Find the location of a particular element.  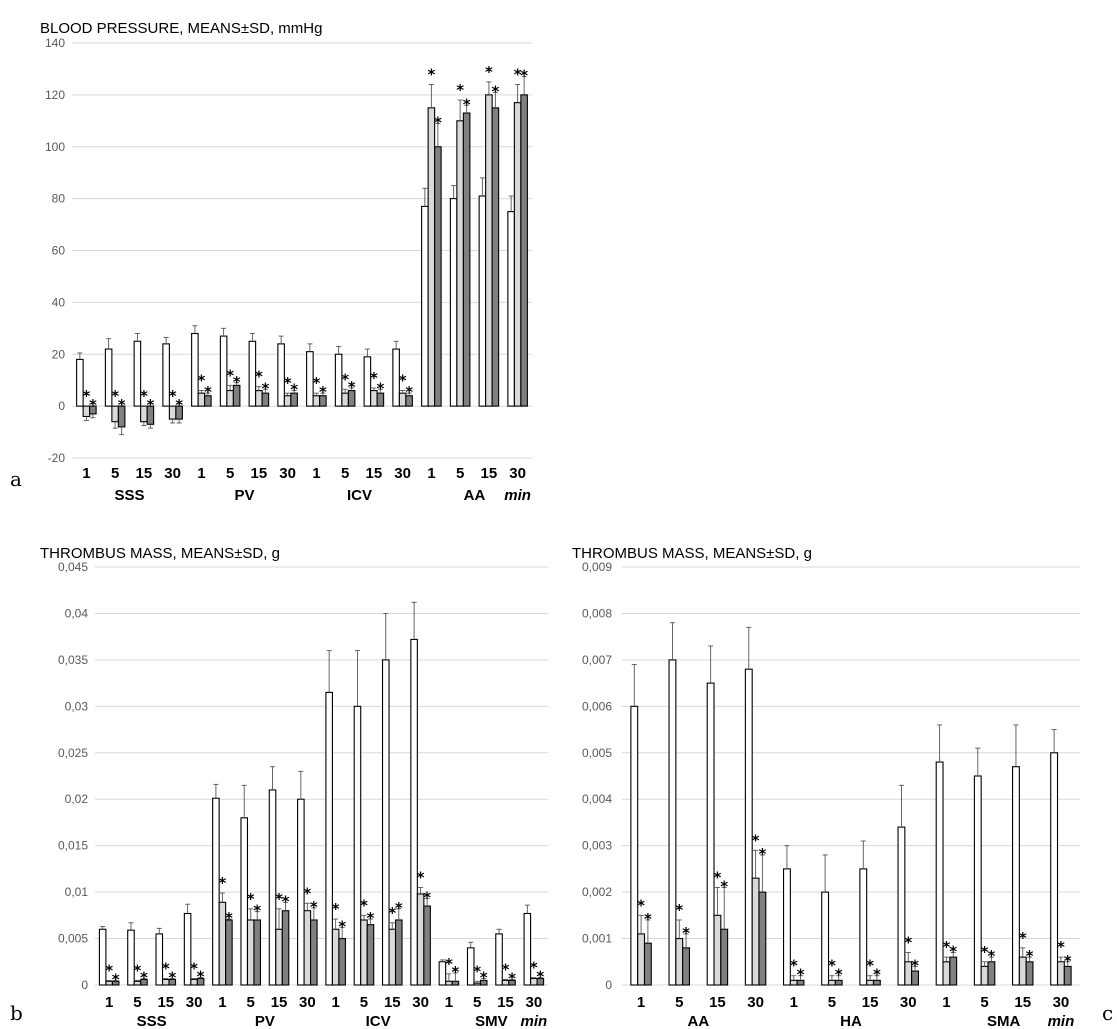

panel-label: c is located at coordinates (1107, 1013).